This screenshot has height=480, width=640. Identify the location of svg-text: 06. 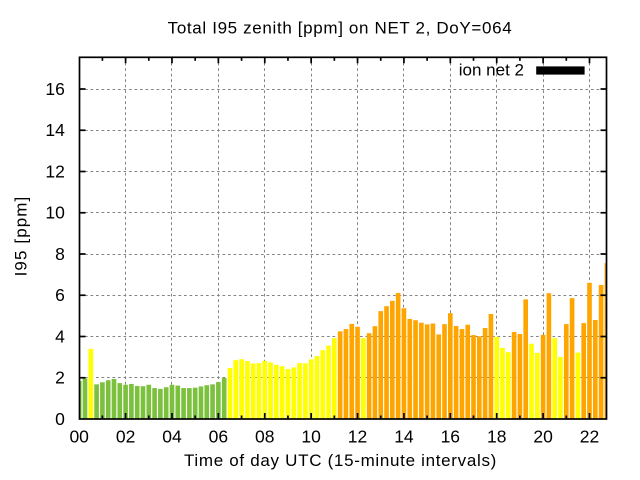
(218, 436).